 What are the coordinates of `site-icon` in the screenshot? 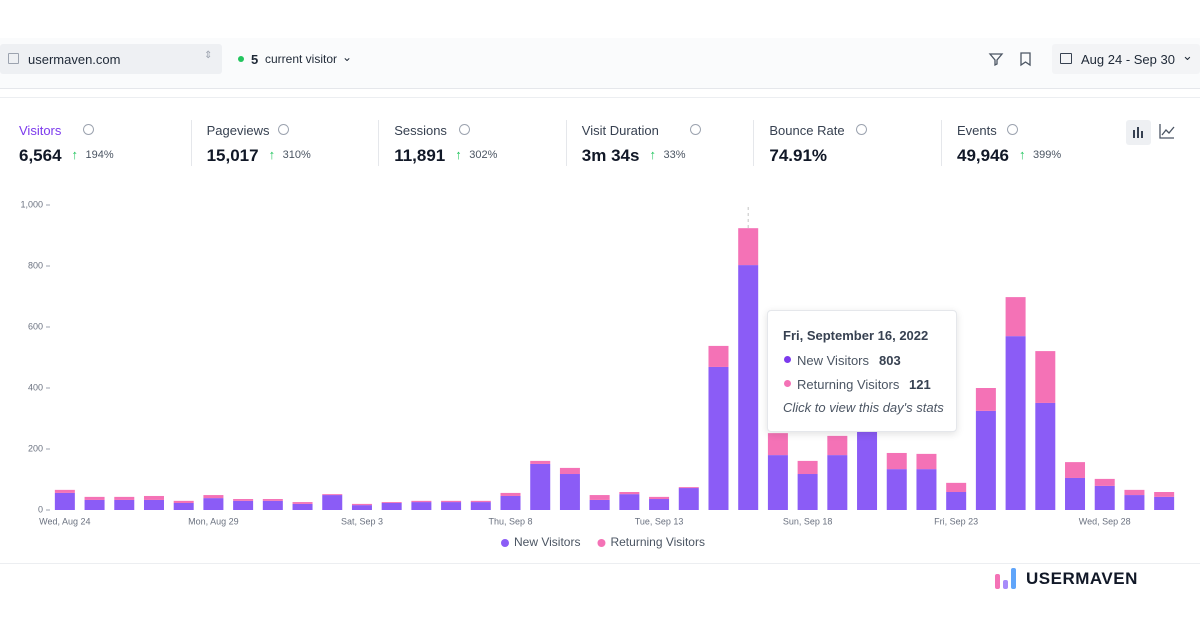 It's located at (13, 58).